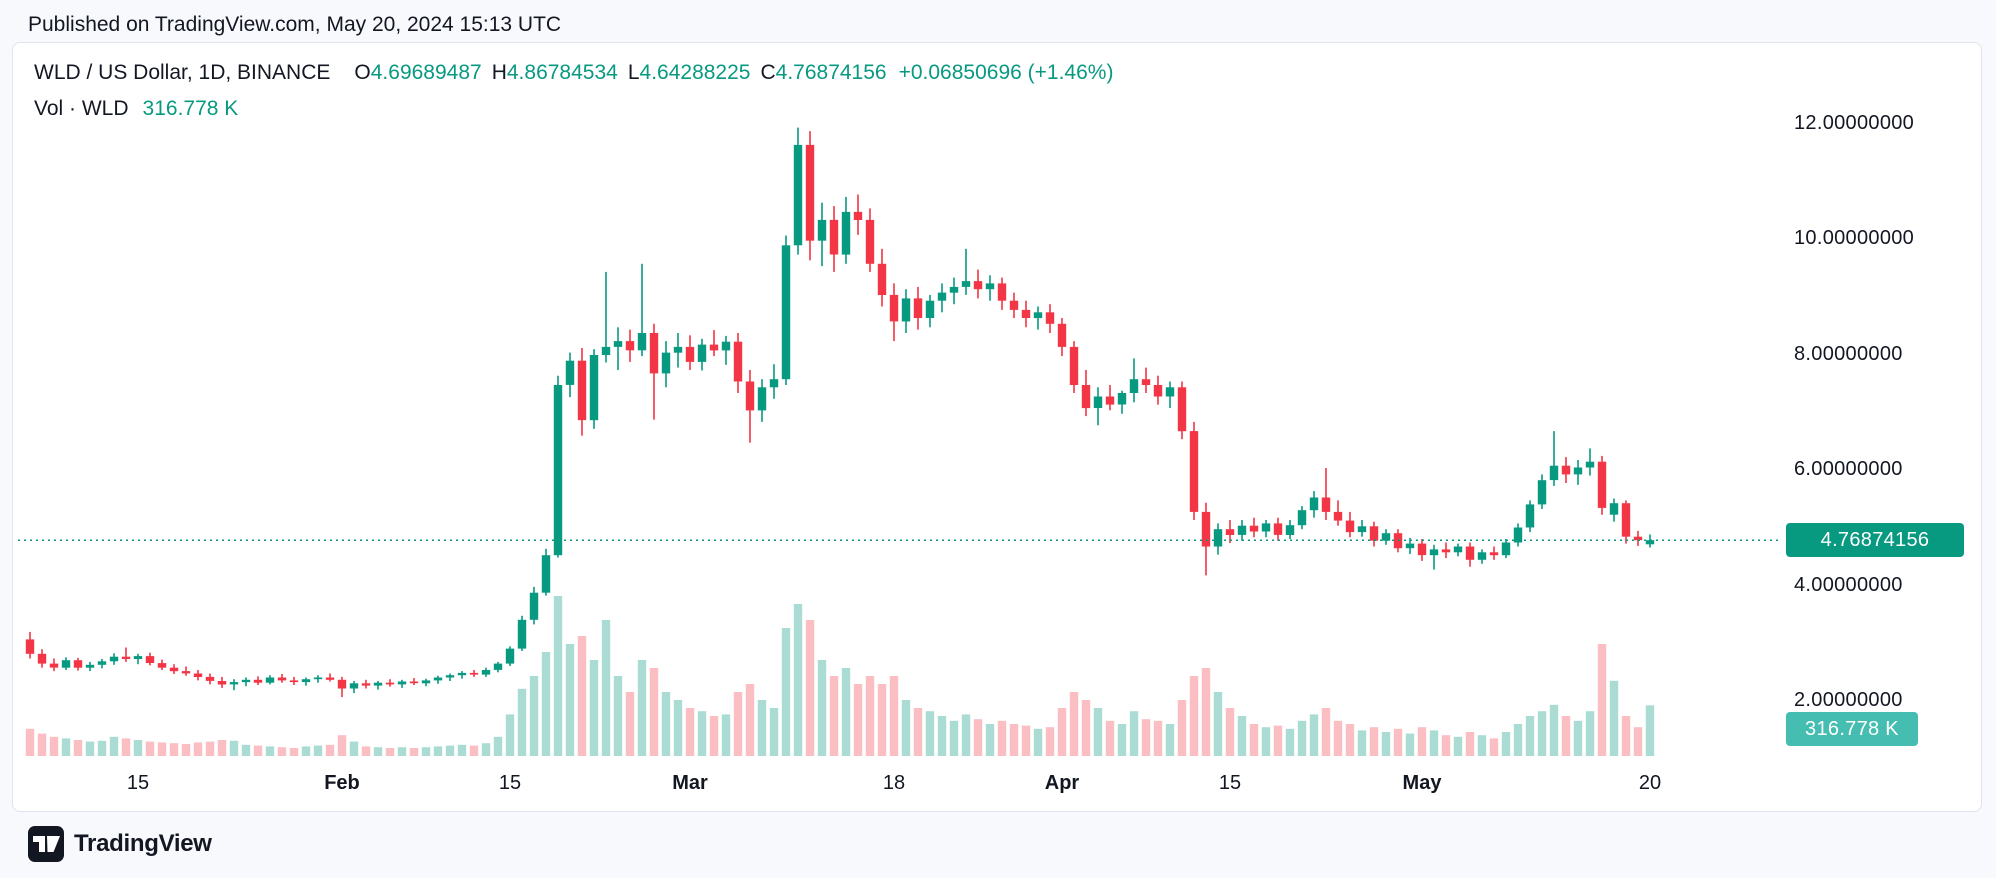 The height and width of the screenshot is (878, 1996). Describe the element at coordinates (633, 72) in the screenshot. I see `legend-low-label: L` at that location.